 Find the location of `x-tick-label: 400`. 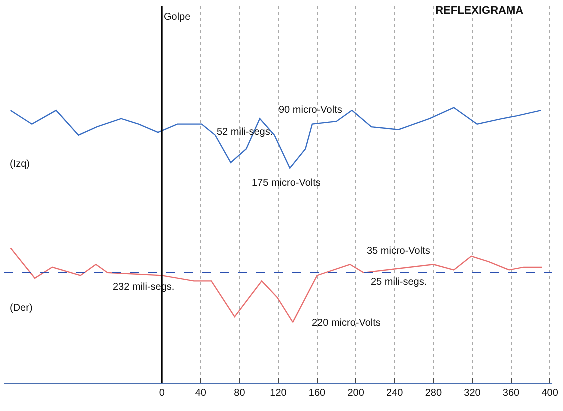

x-tick-label: 400 is located at coordinates (550, 393).